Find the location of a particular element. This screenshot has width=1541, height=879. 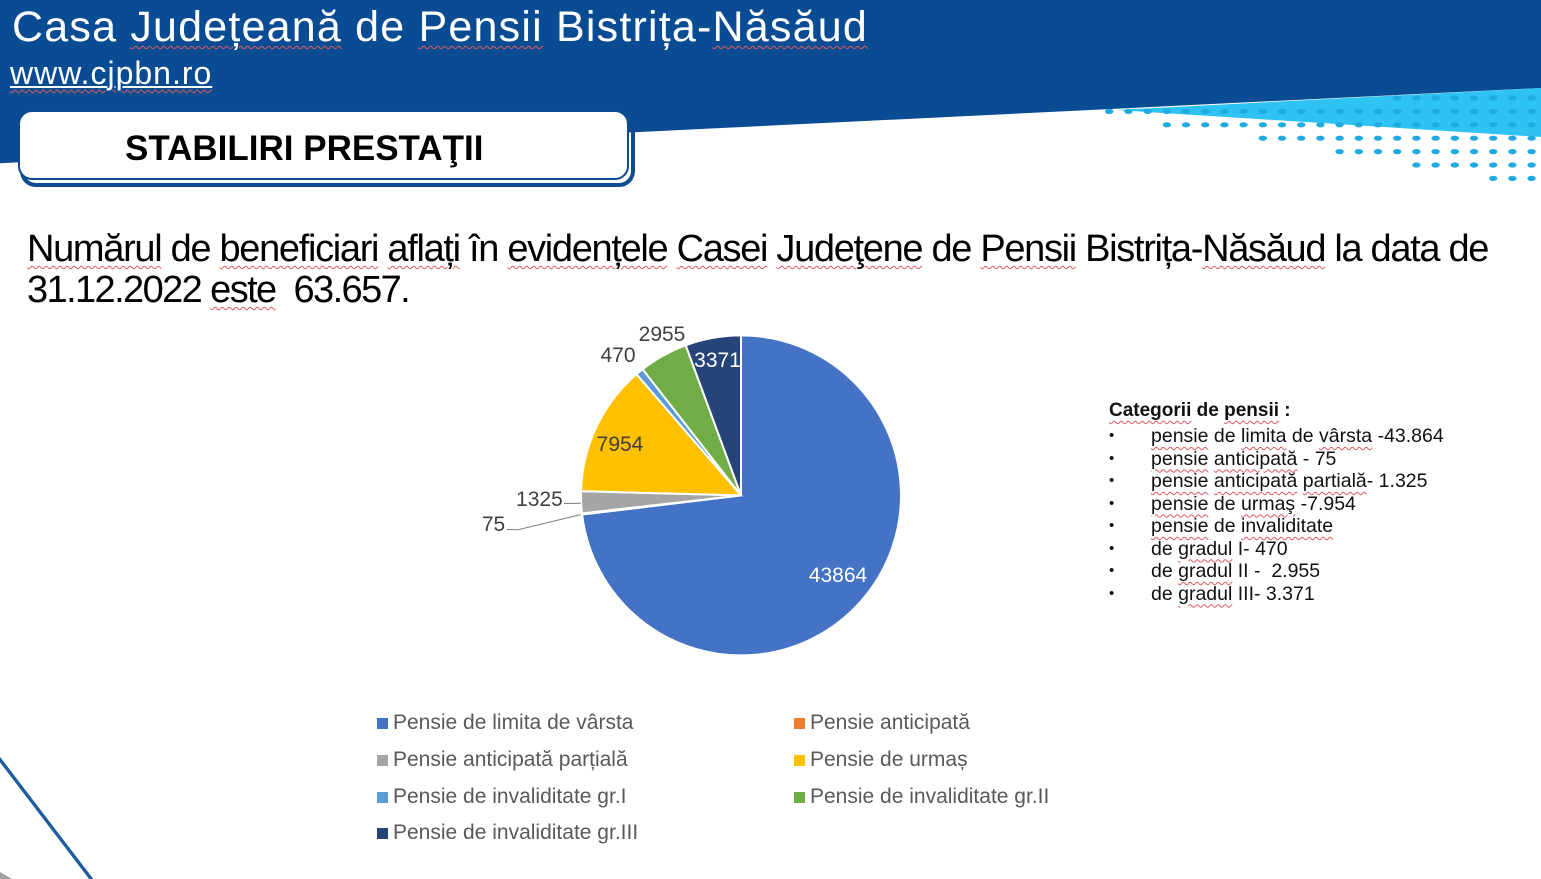

svg-text: 3371 is located at coordinates (717, 360).